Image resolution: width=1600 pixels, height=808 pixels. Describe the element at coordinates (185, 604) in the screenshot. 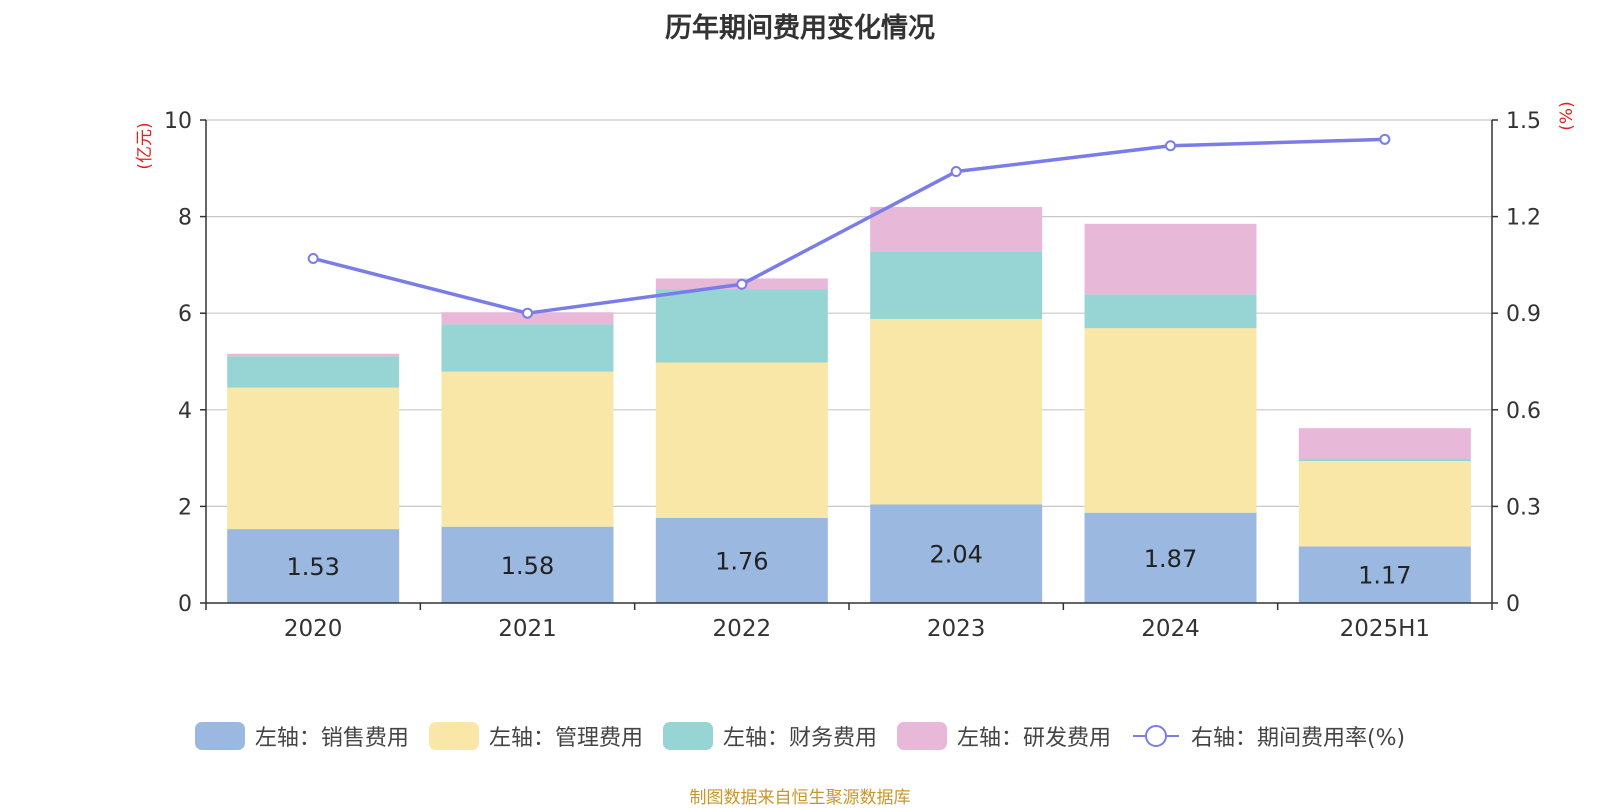

I see `left-axis-tick-label: 0` at that location.